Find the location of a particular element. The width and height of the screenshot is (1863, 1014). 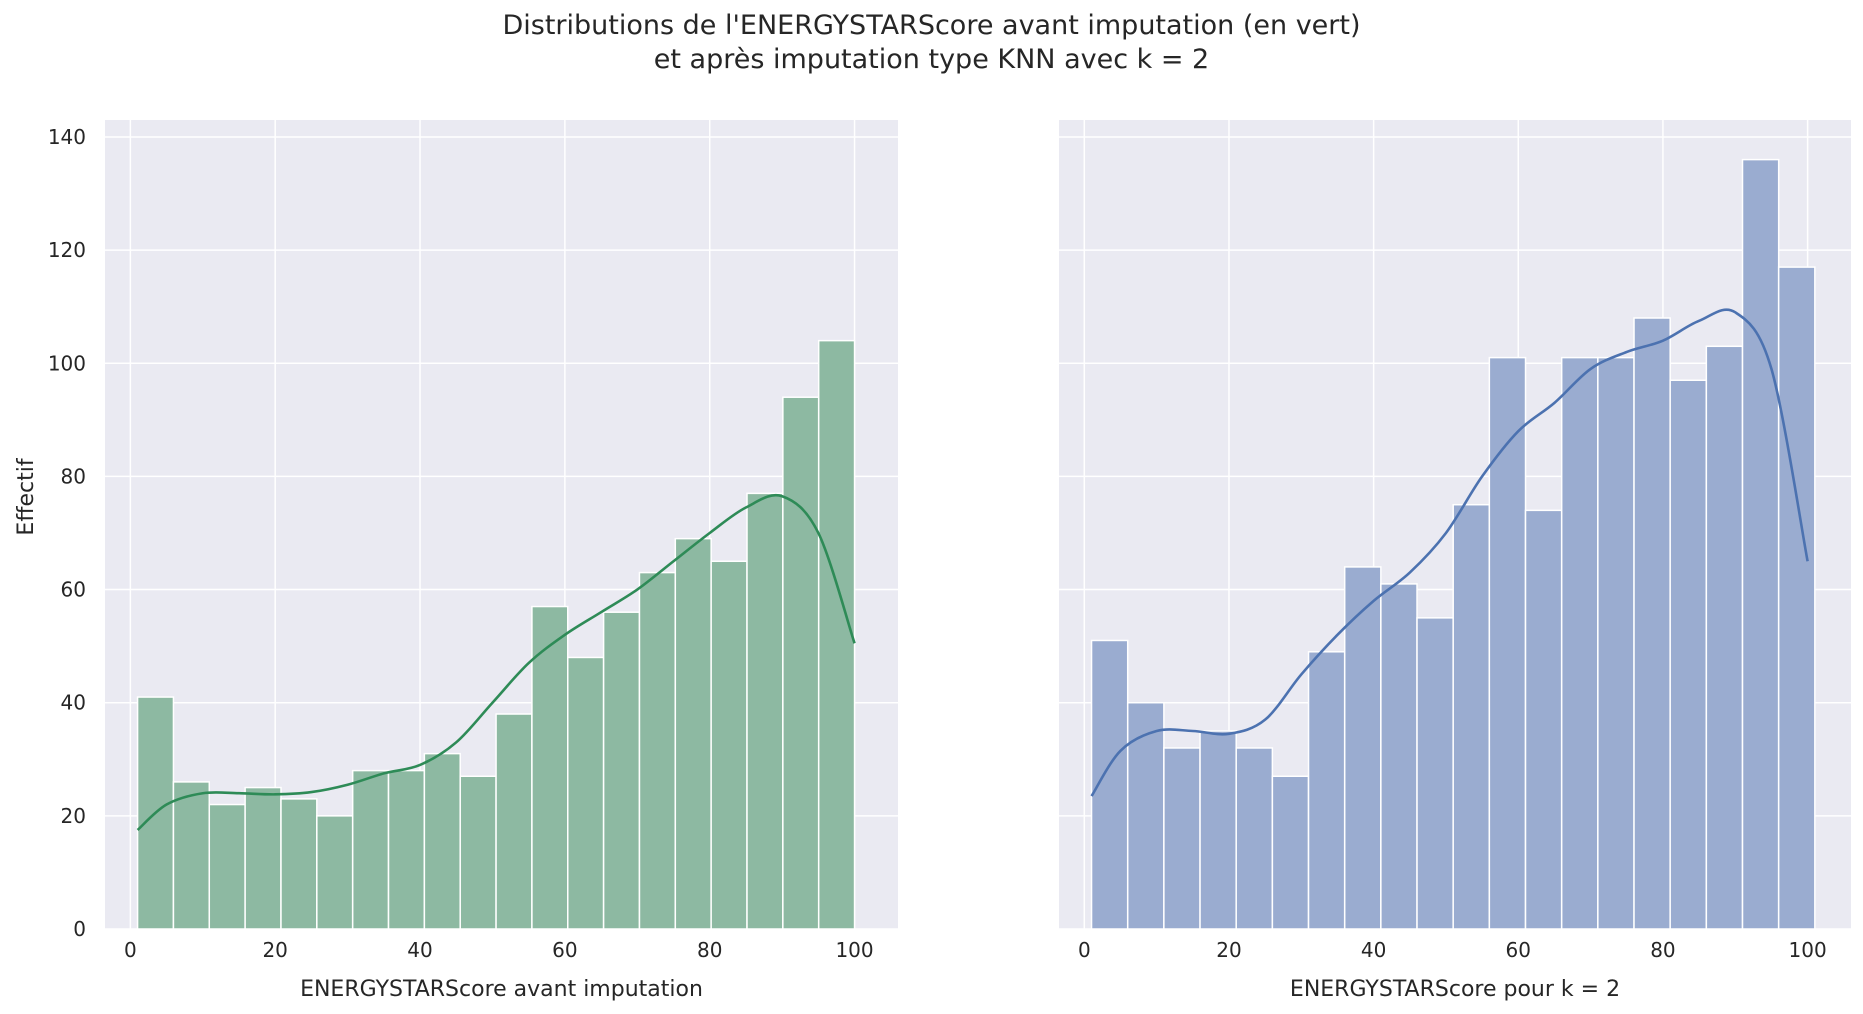

y-axis-label: Effectif is located at coordinates (26, 496).